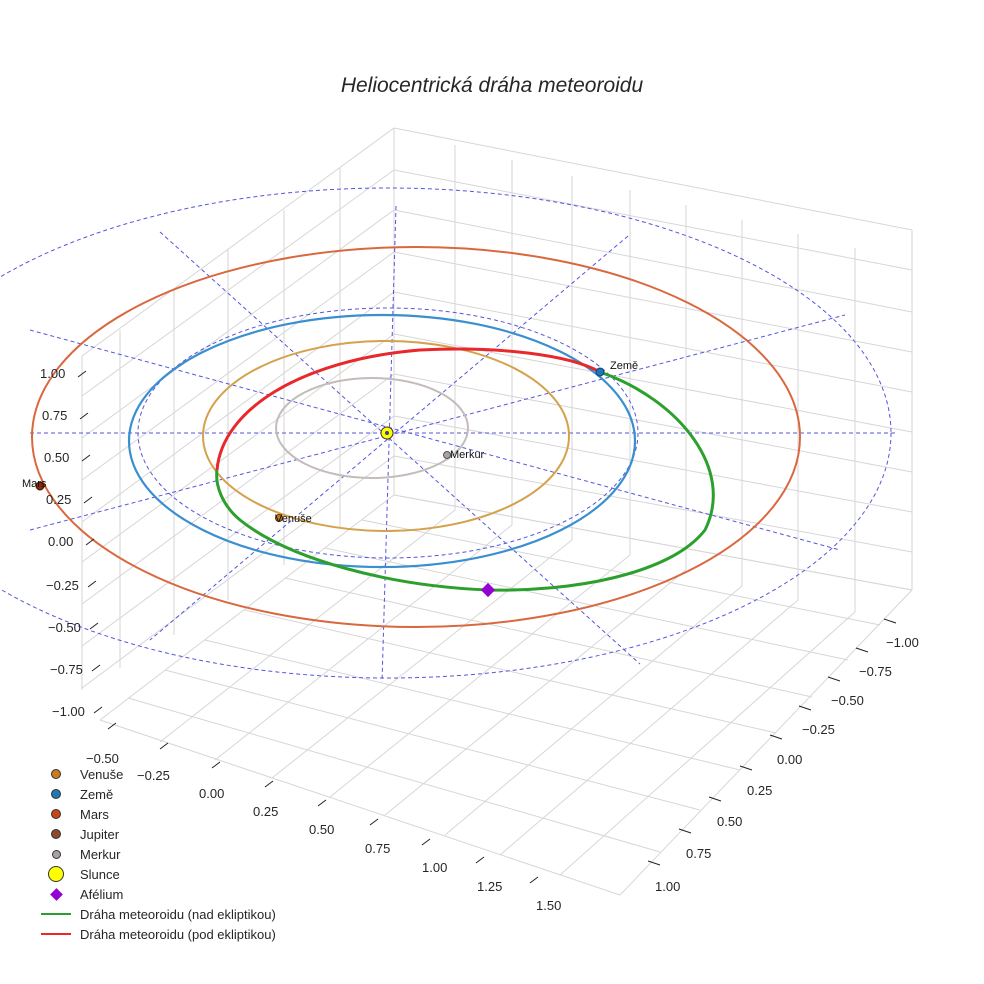  I want to click on legend-item-afelium: Afélium, so click(156, 894).